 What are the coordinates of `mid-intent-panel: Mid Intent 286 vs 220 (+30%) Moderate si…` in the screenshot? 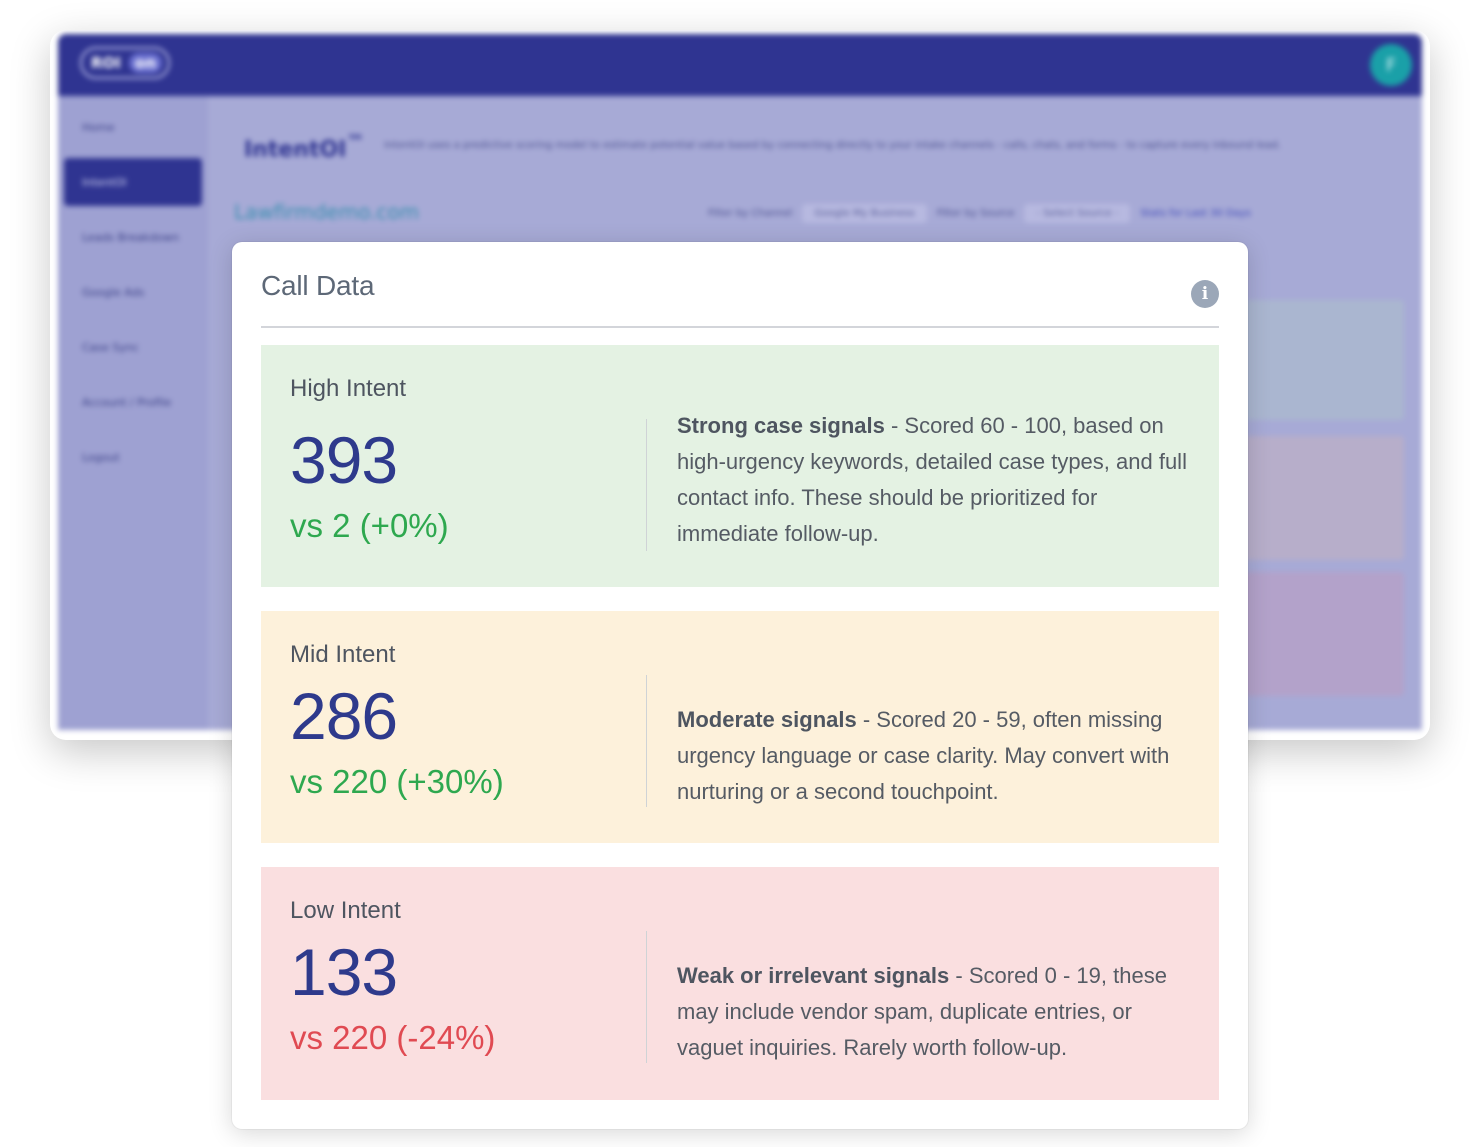 It's located at (740, 727).